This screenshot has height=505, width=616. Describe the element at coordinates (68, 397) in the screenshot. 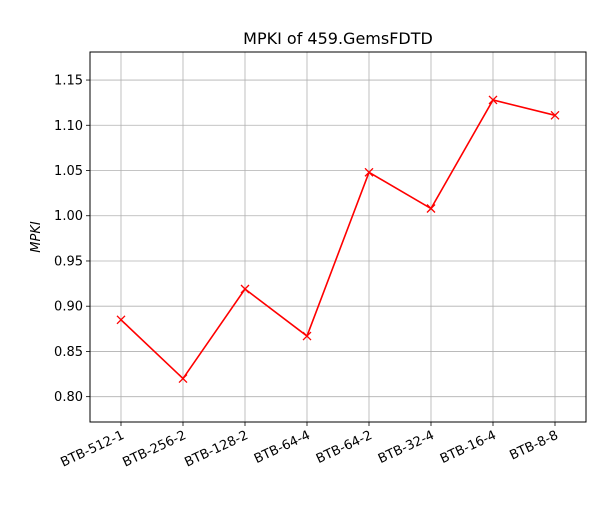

I see `y-tick-label: 0.80` at that location.